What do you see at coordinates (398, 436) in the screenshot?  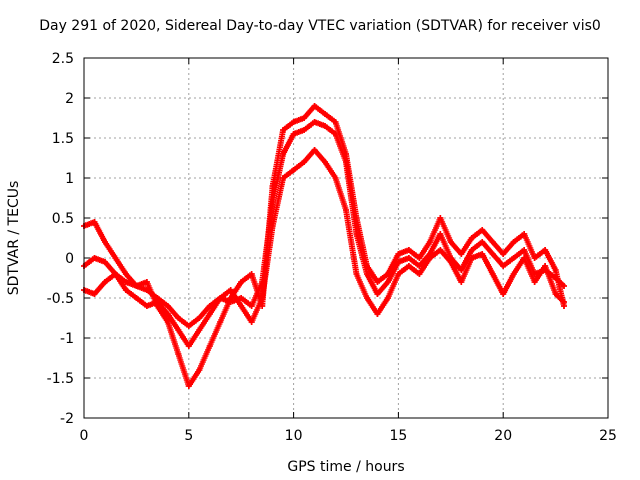 I see `x-tick-label: 15` at bounding box center [398, 436].